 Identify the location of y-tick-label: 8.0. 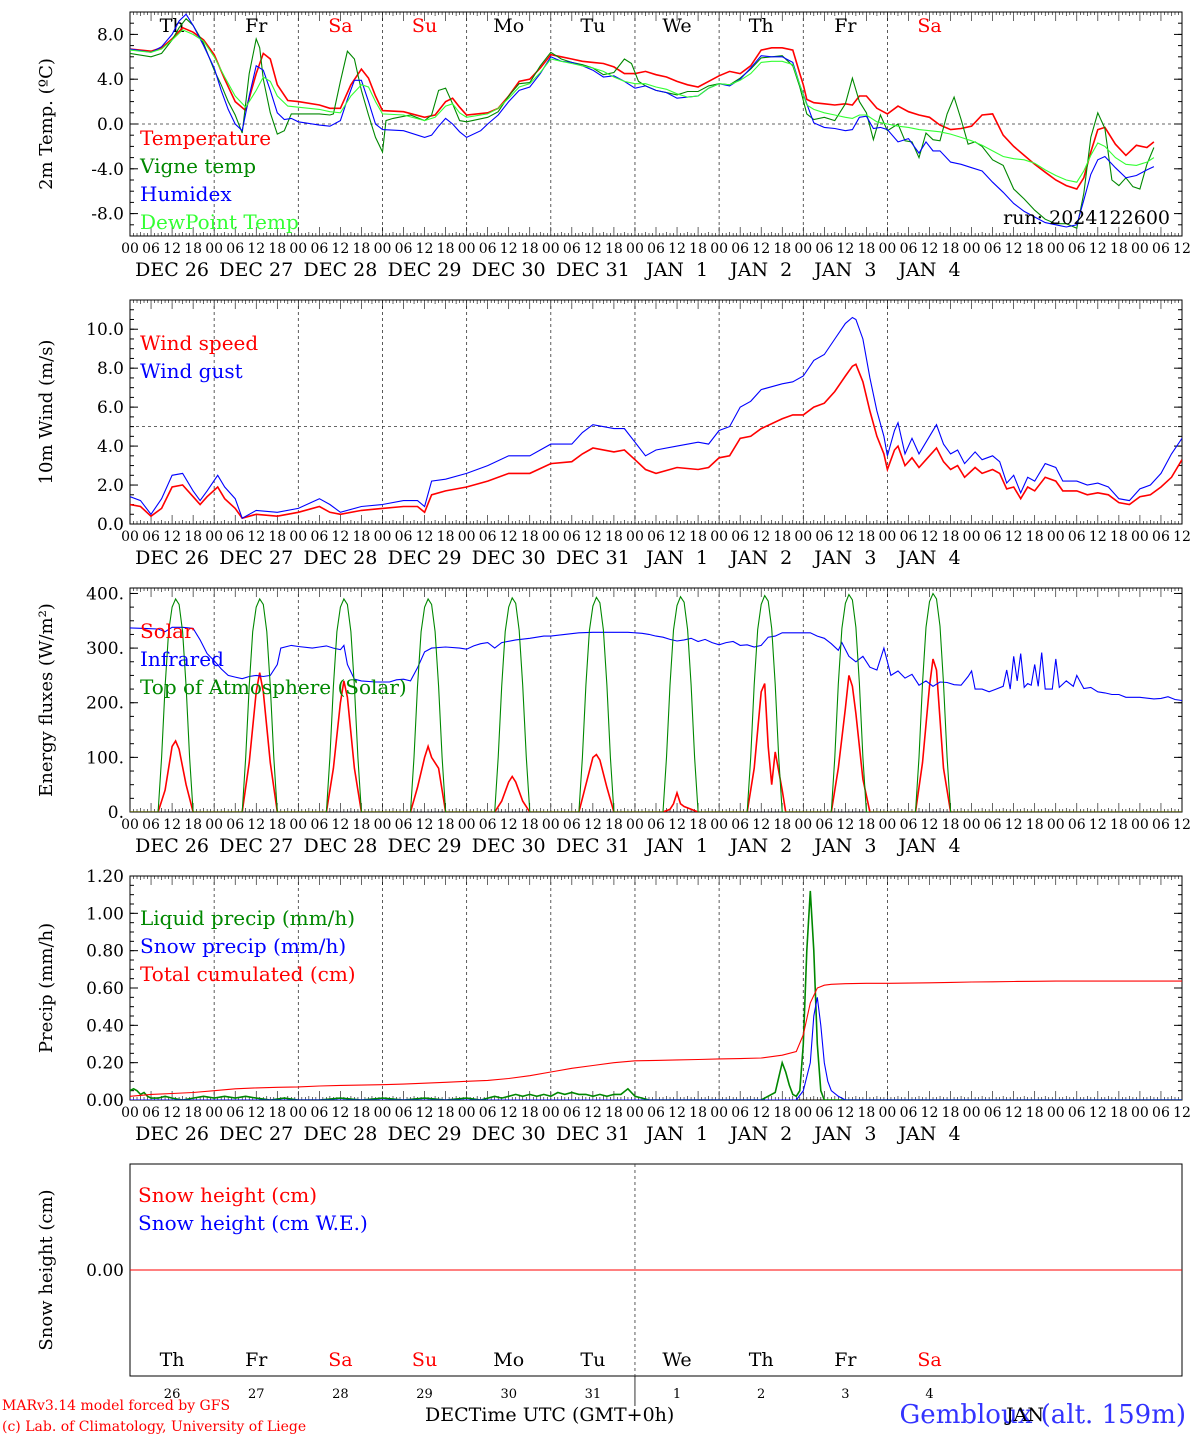
(110, 35).